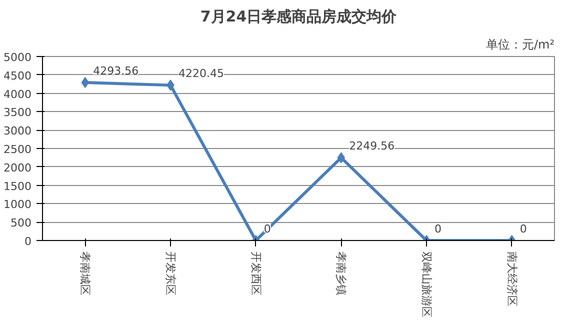 The height and width of the screenshot is (320, 574). Describe the element at coordinates (255, 274) in the screenshot. I see `x-tick-label: 开发西区` at that location.